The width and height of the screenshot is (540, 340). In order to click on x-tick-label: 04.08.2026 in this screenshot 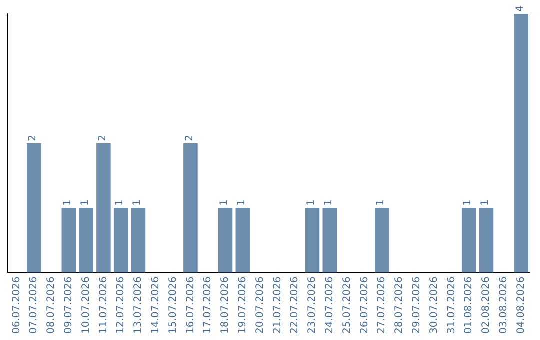, I will do `click(521, 305)`.